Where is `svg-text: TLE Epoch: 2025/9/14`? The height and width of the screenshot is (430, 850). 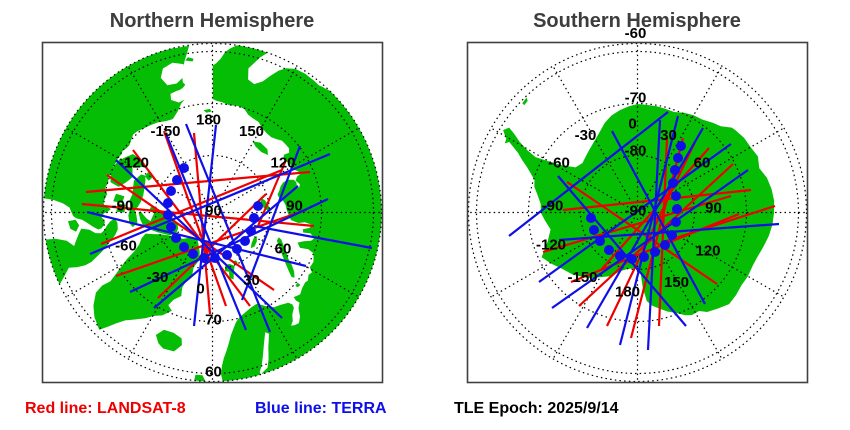 svg-text: TLE Epoch: 2025/9/14 is located at coordinates (536, 408).